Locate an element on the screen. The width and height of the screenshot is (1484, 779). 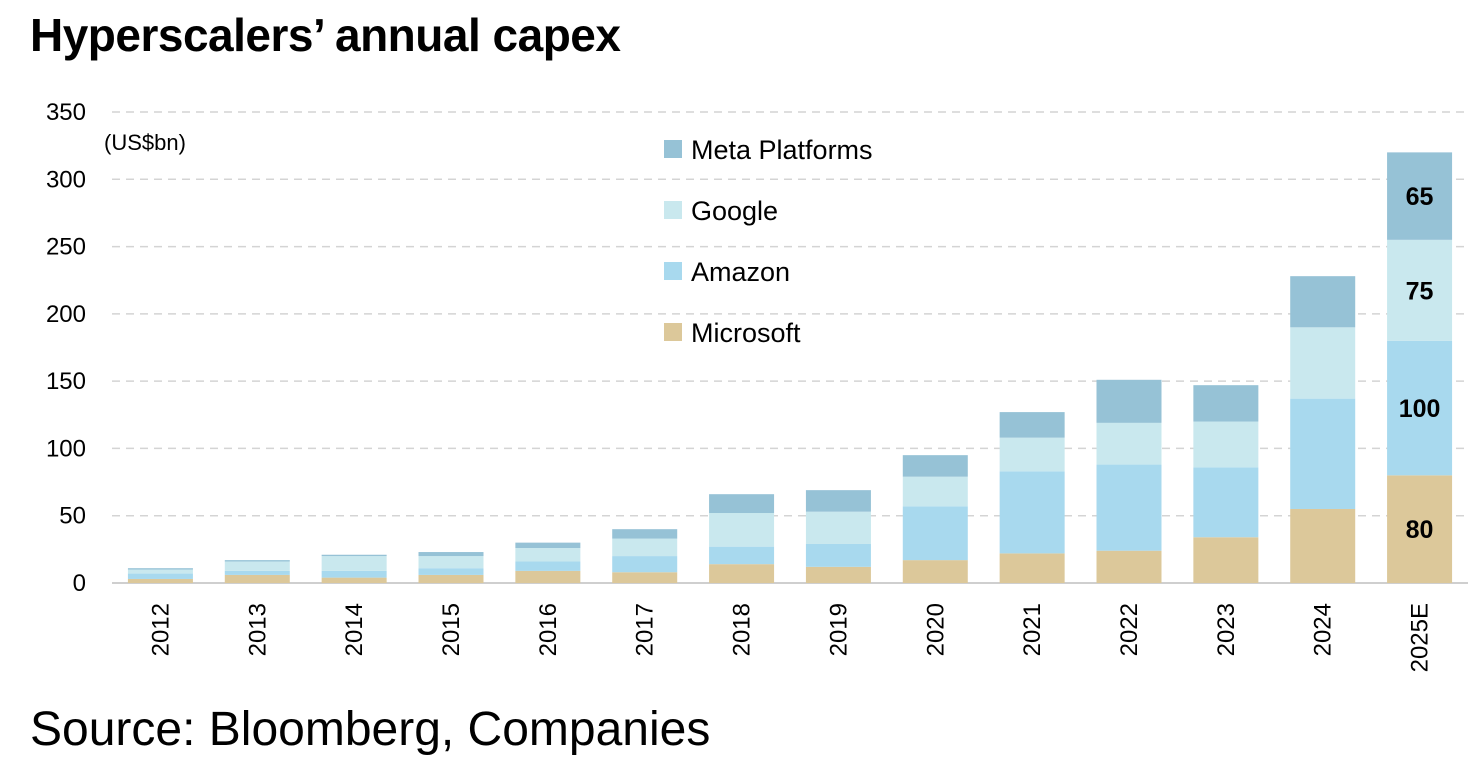
x-tick-label: 2020 is located at coordinates (935, 629).